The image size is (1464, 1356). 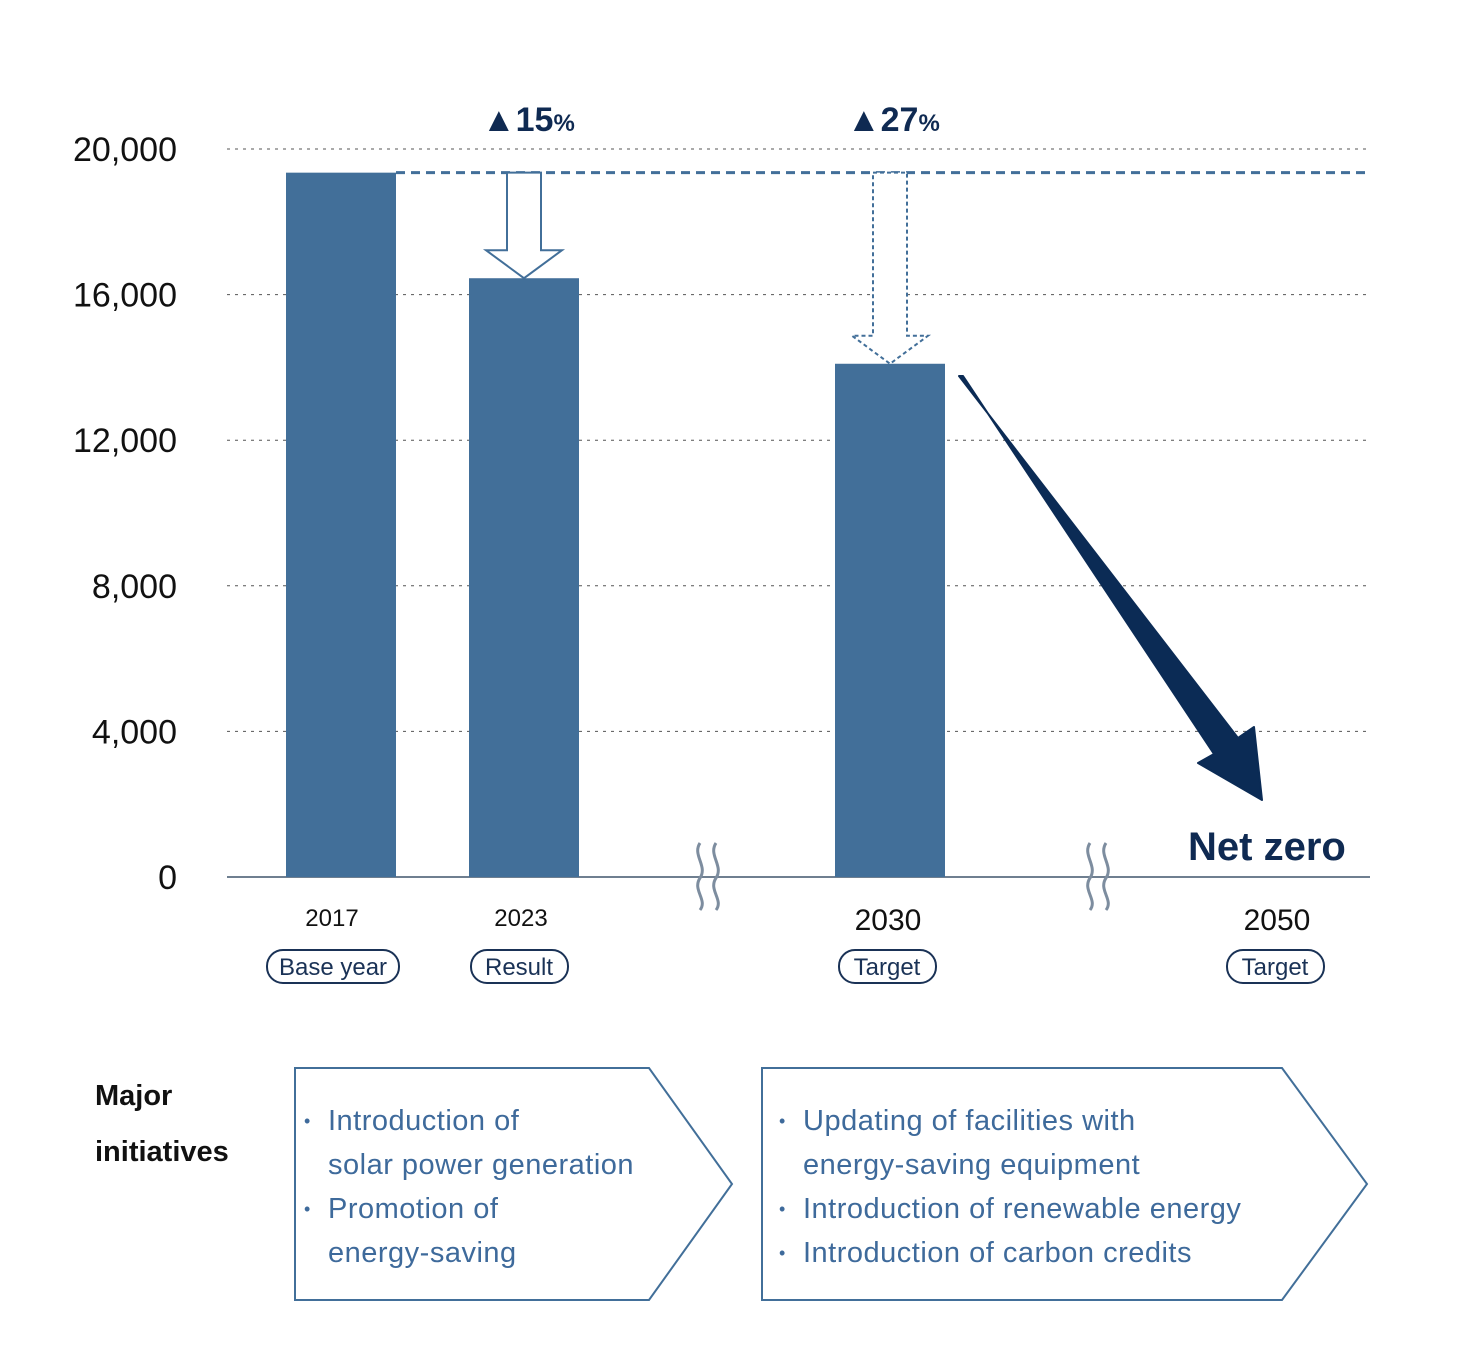 I want to click on reduction-label-2030: ▲27%, so click(x=893, y=120).